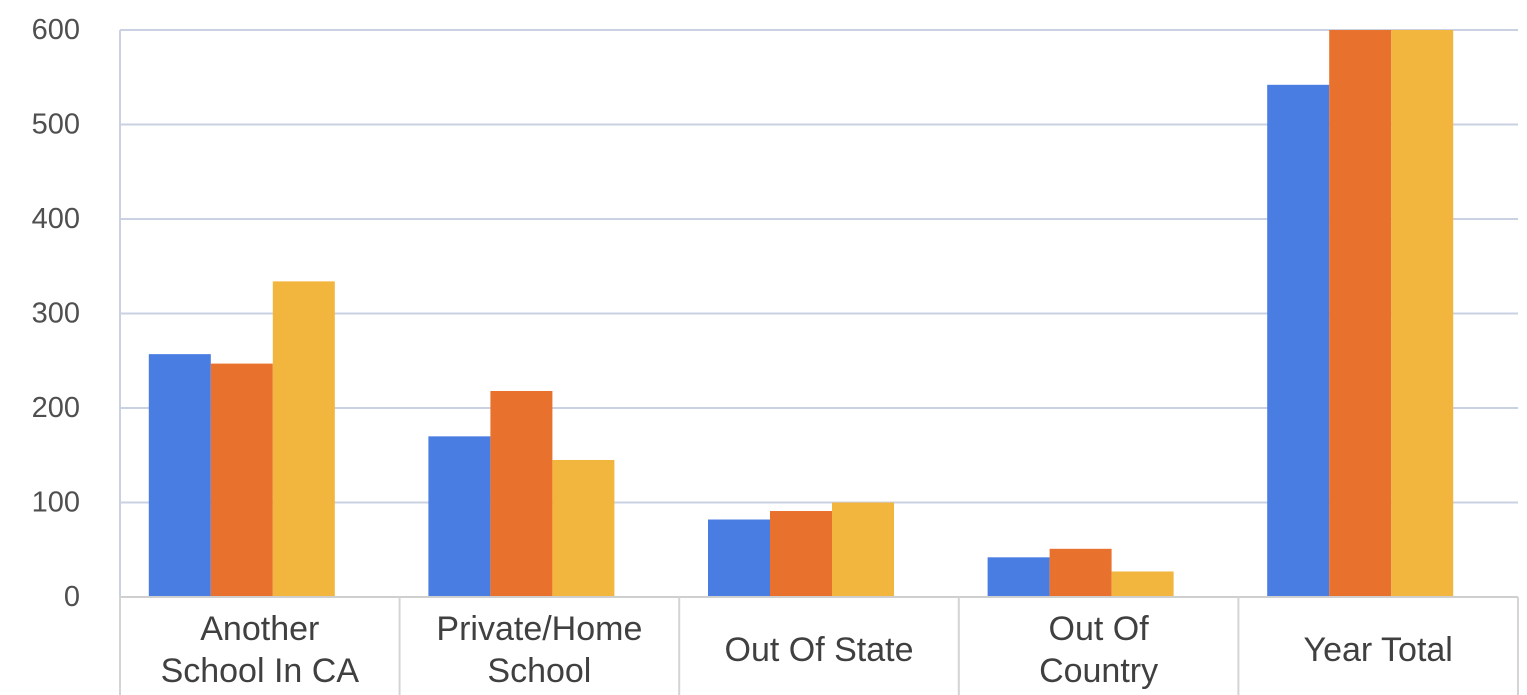 This screenshot has width=1527, height=695. Describe the element at coordinates (260, 671) in the screenshot. I see `x-tick-label: School In CA` at that location.